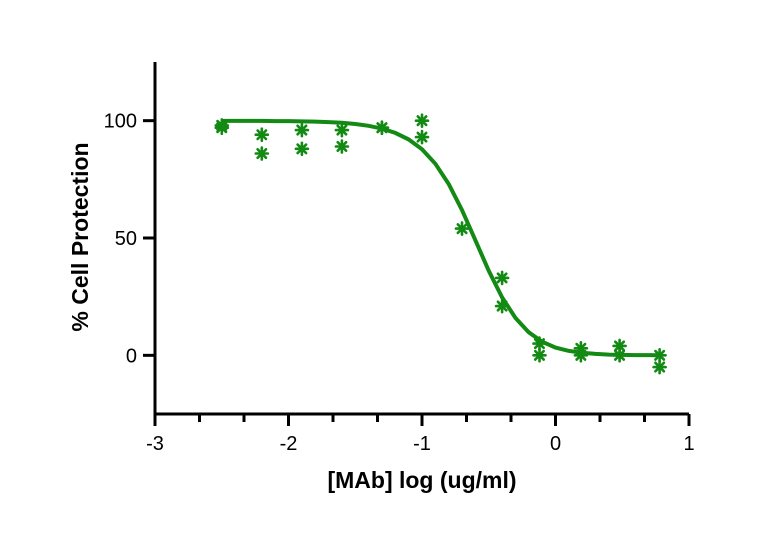  I want to click on x-axis-title: [MAb] log (ug/ml), so click(421, 480).